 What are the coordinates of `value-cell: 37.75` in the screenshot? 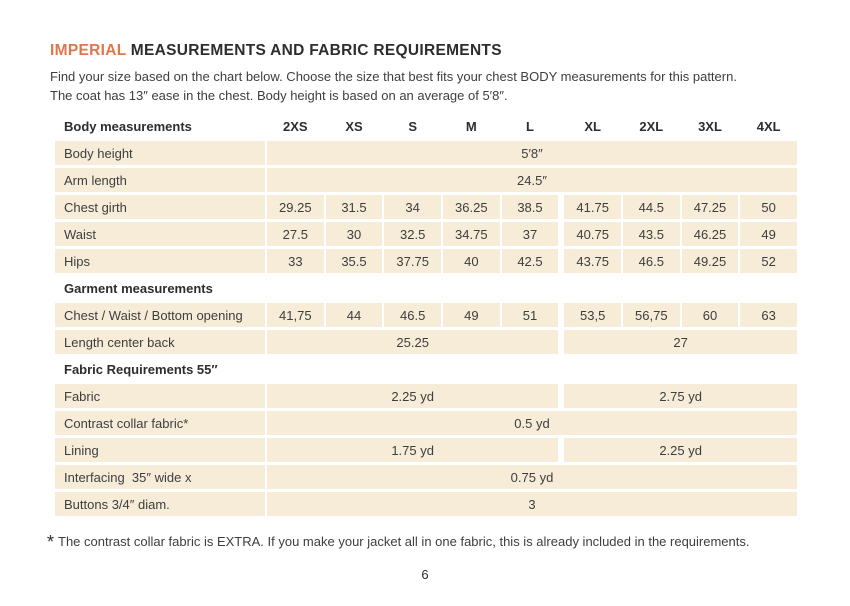 It's located at (412, 261).